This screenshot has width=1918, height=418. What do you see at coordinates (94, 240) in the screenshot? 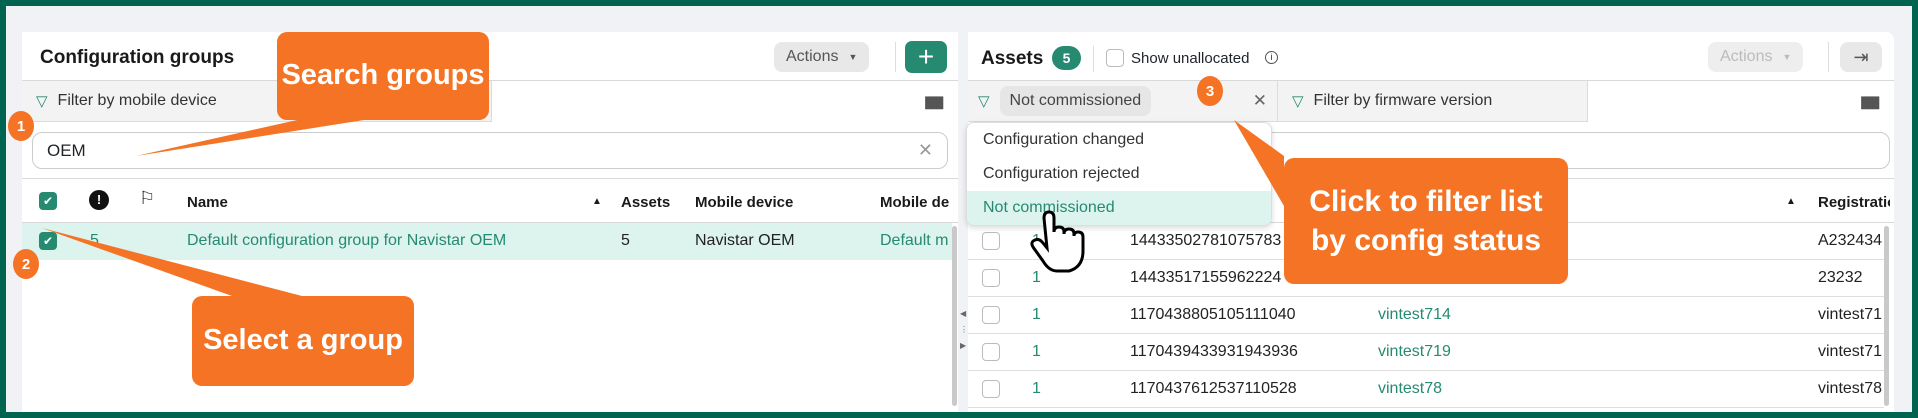
I see `alert-count: 5` at bounding box center [94, 240].